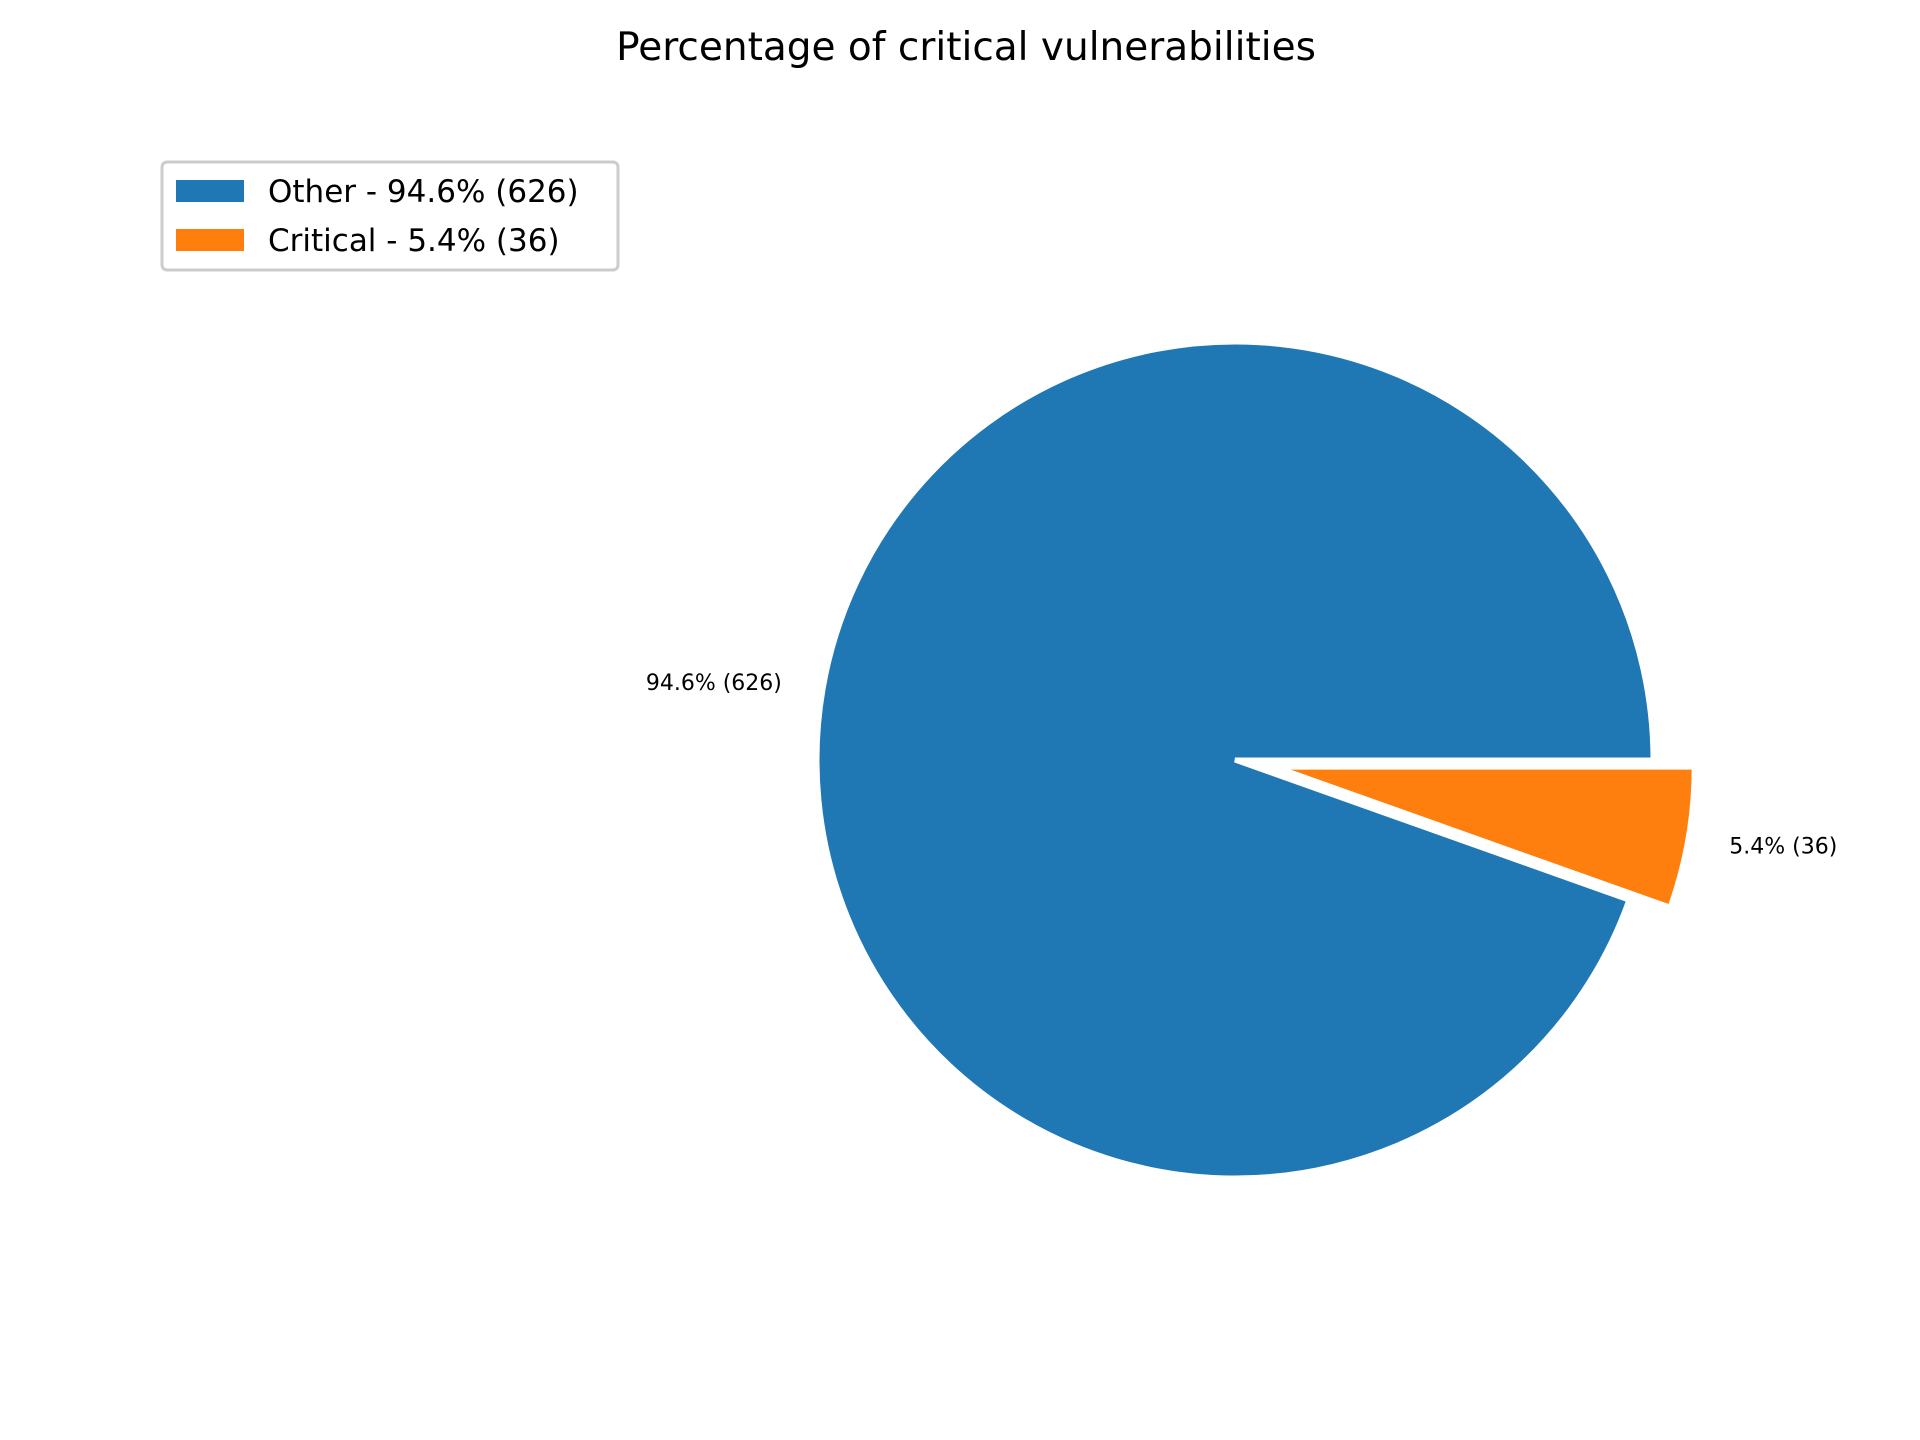 The width and height of the screenshot is (1920, 1440). Describe the element at coordinates (714, 683) in the screenshot. I see `slice-label-other: 94.6% (626)` at that location.